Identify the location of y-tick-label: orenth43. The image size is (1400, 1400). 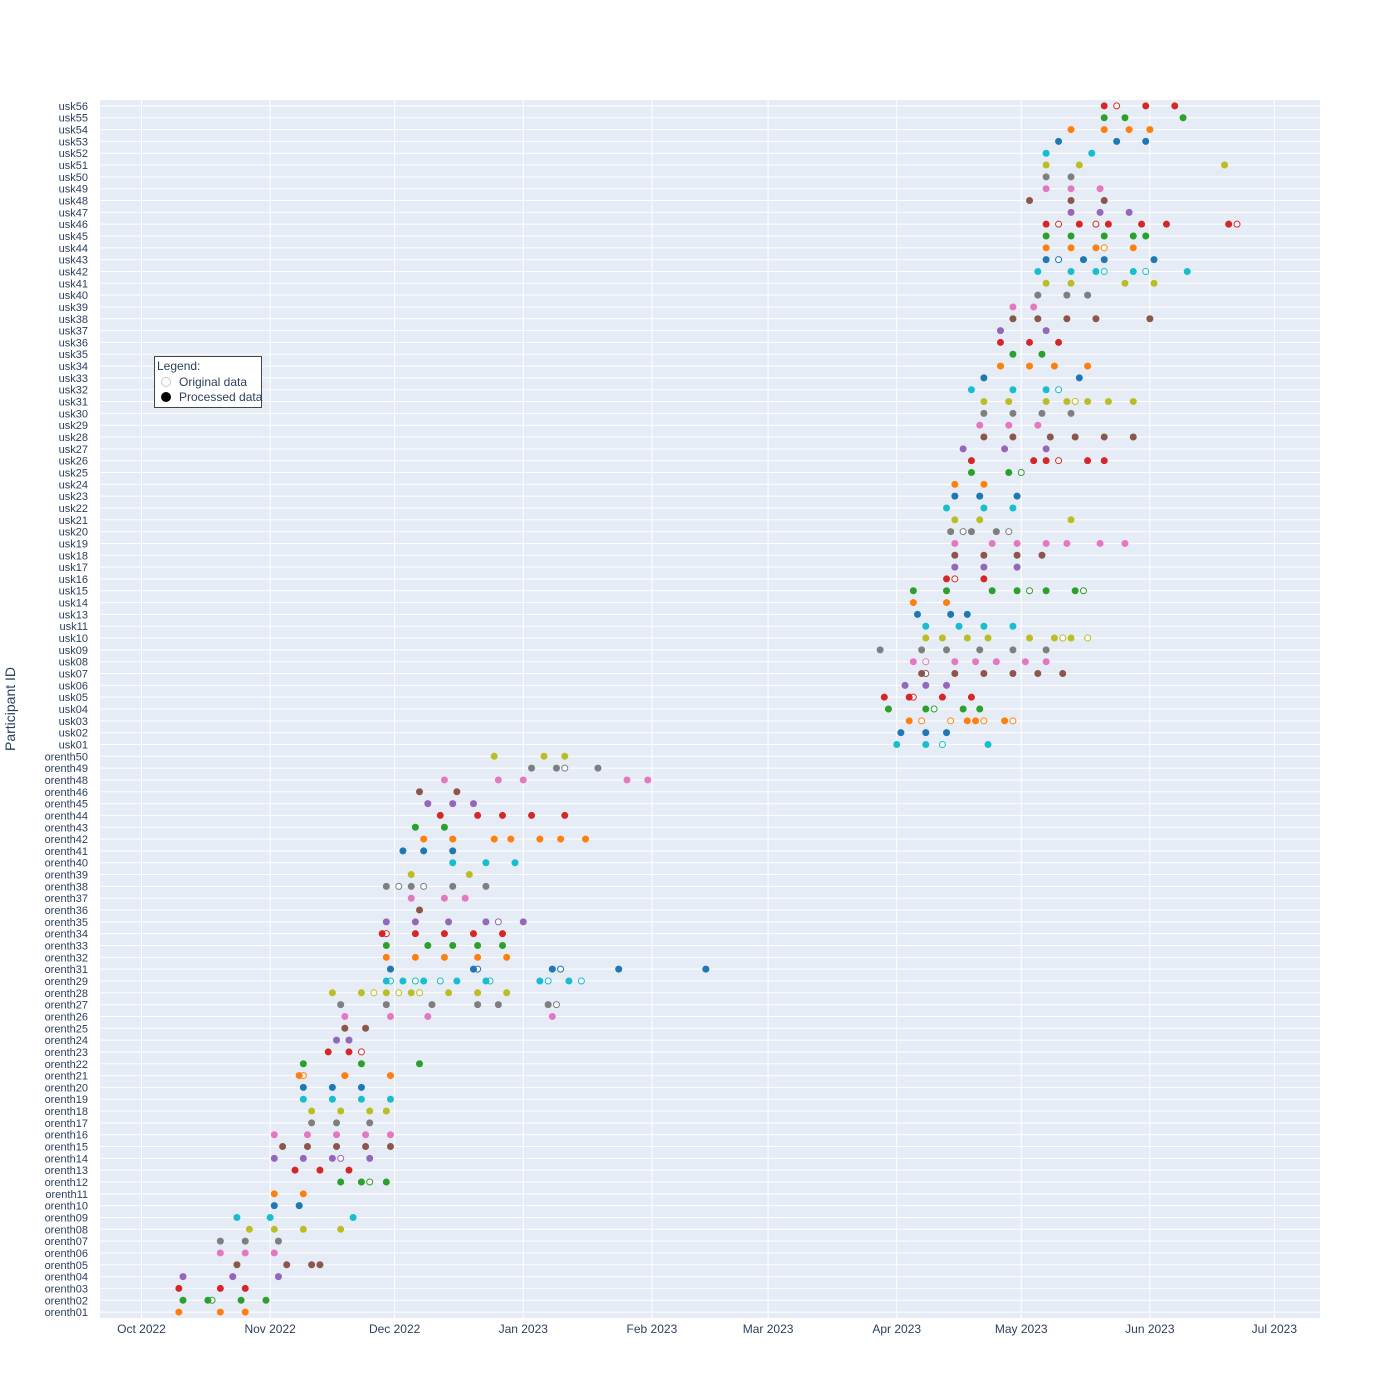
(66, 828).